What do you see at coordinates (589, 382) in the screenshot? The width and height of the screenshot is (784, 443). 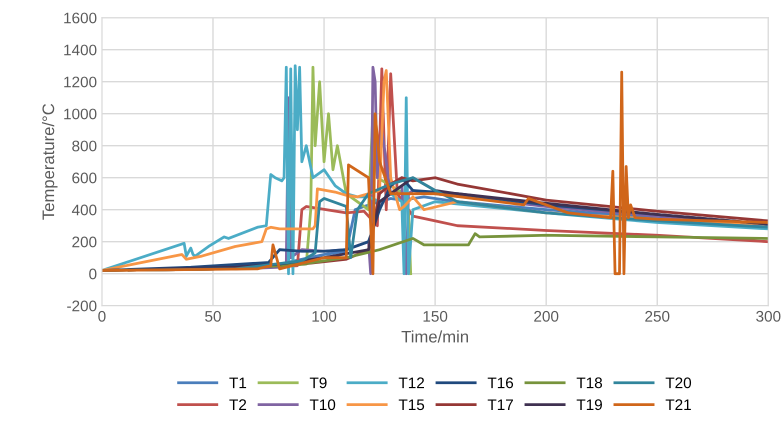 I see `legend-label: T18` at bounding box center [589, 382].